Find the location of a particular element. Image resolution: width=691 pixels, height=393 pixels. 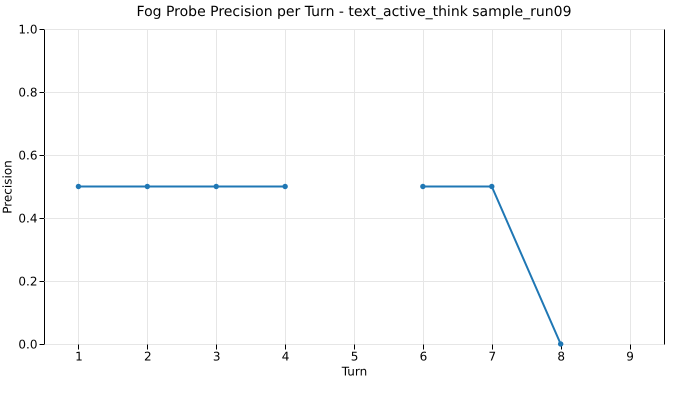

x-tick-label: 4 is located at coordinates (286, 357).